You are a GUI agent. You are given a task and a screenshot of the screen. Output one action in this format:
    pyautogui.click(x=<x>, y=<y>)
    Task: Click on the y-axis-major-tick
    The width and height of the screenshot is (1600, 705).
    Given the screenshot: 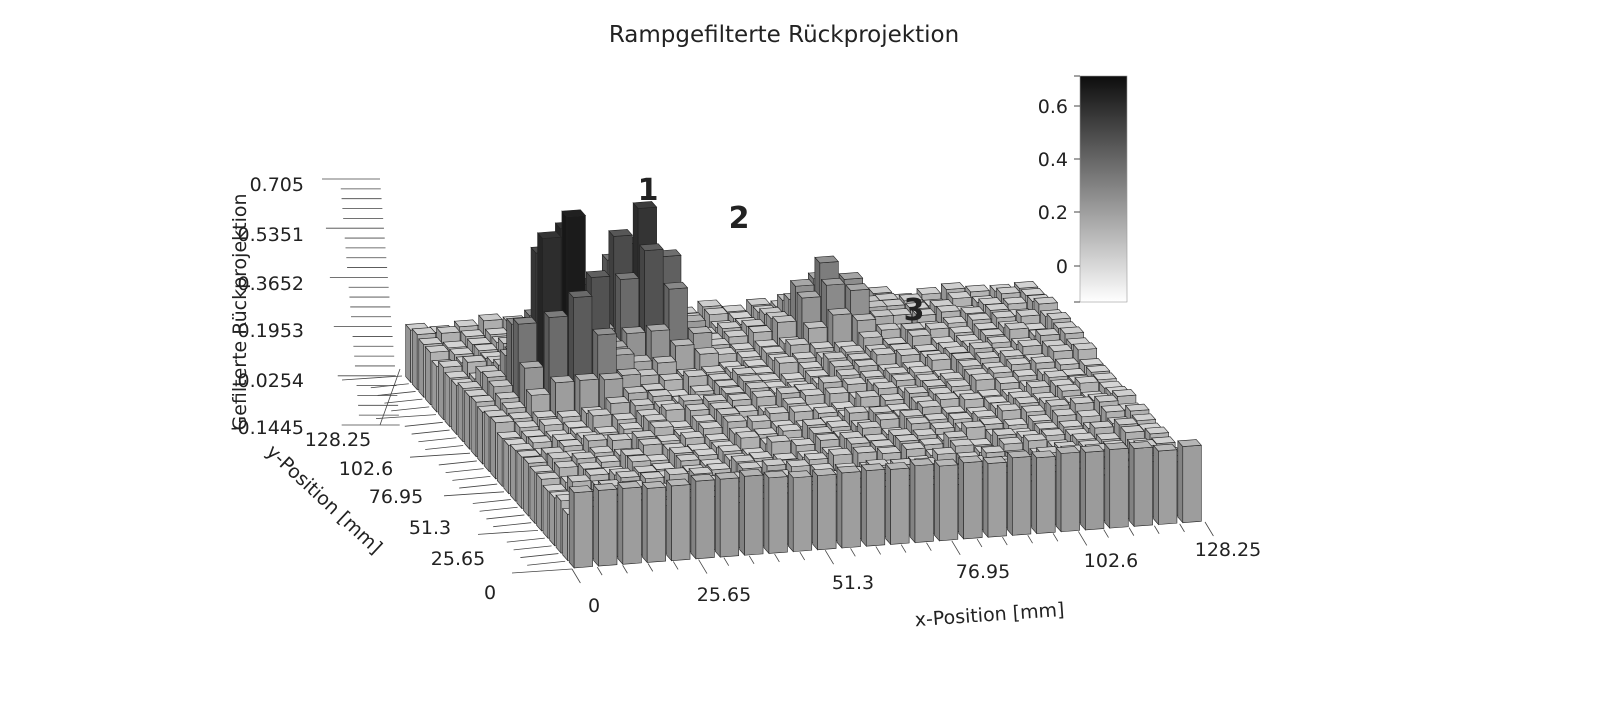 What is the action you would take?
    pyautogui.click(x=474, y=494)
    